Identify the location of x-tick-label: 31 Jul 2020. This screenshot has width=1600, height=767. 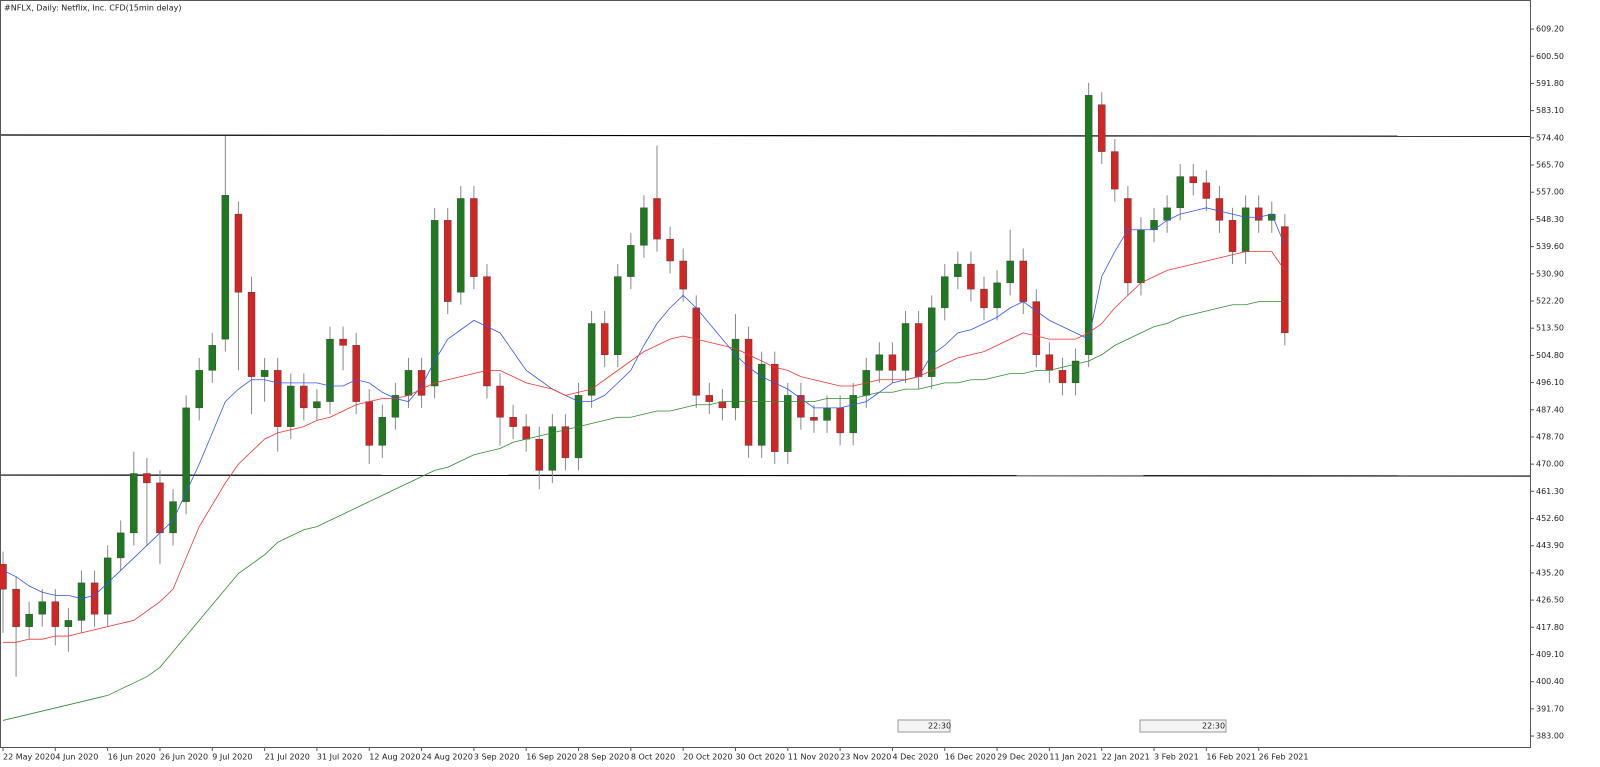
(339, 757).